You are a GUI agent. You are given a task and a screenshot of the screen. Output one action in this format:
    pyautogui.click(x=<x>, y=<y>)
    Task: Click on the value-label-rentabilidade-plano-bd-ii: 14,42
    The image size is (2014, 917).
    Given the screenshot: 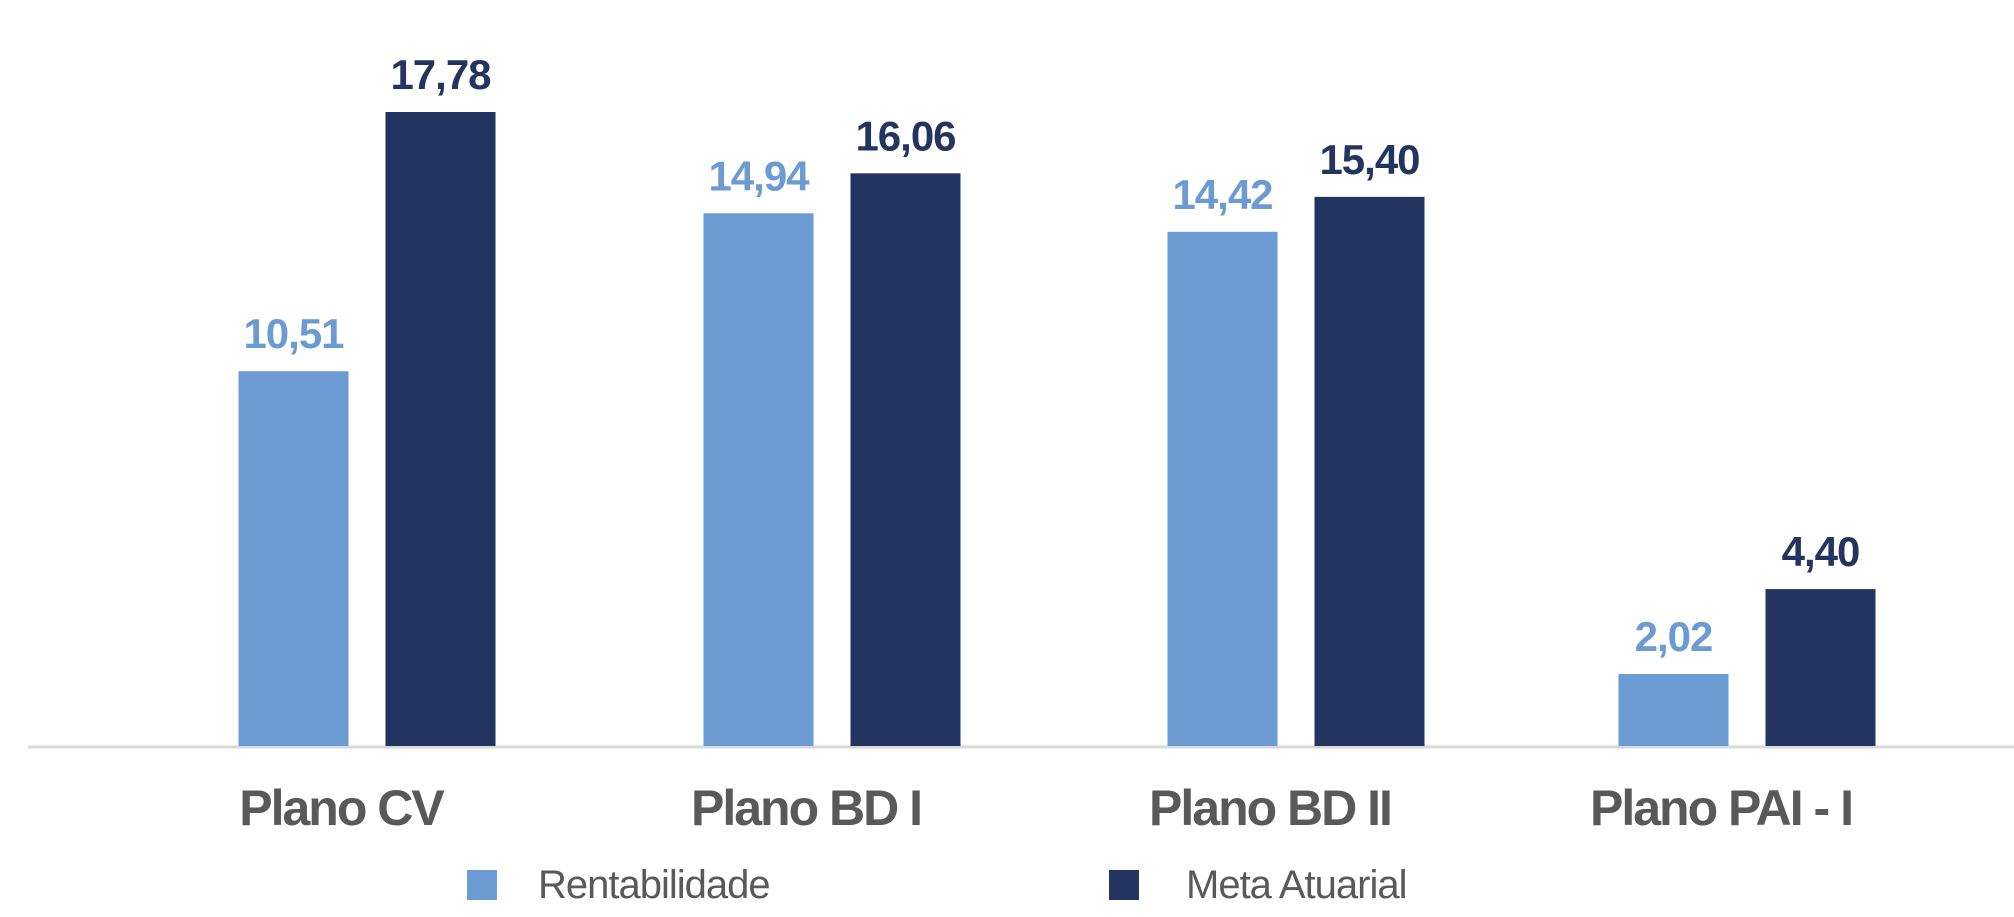 What is the action you would take?
    pyautogui.click(x=1222, y=194)
    